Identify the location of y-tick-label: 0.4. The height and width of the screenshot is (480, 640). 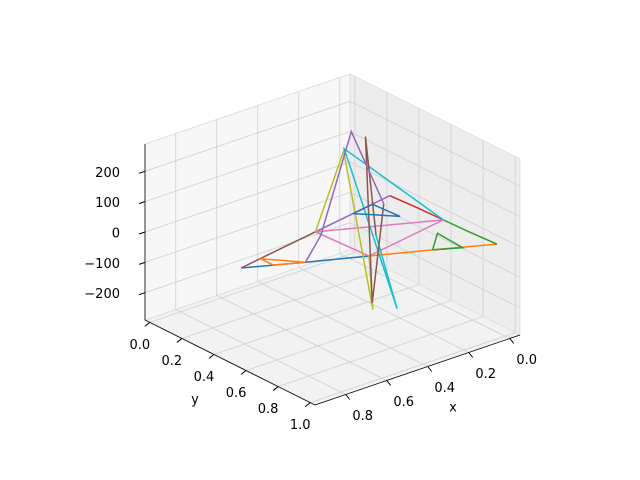
(204, 377).